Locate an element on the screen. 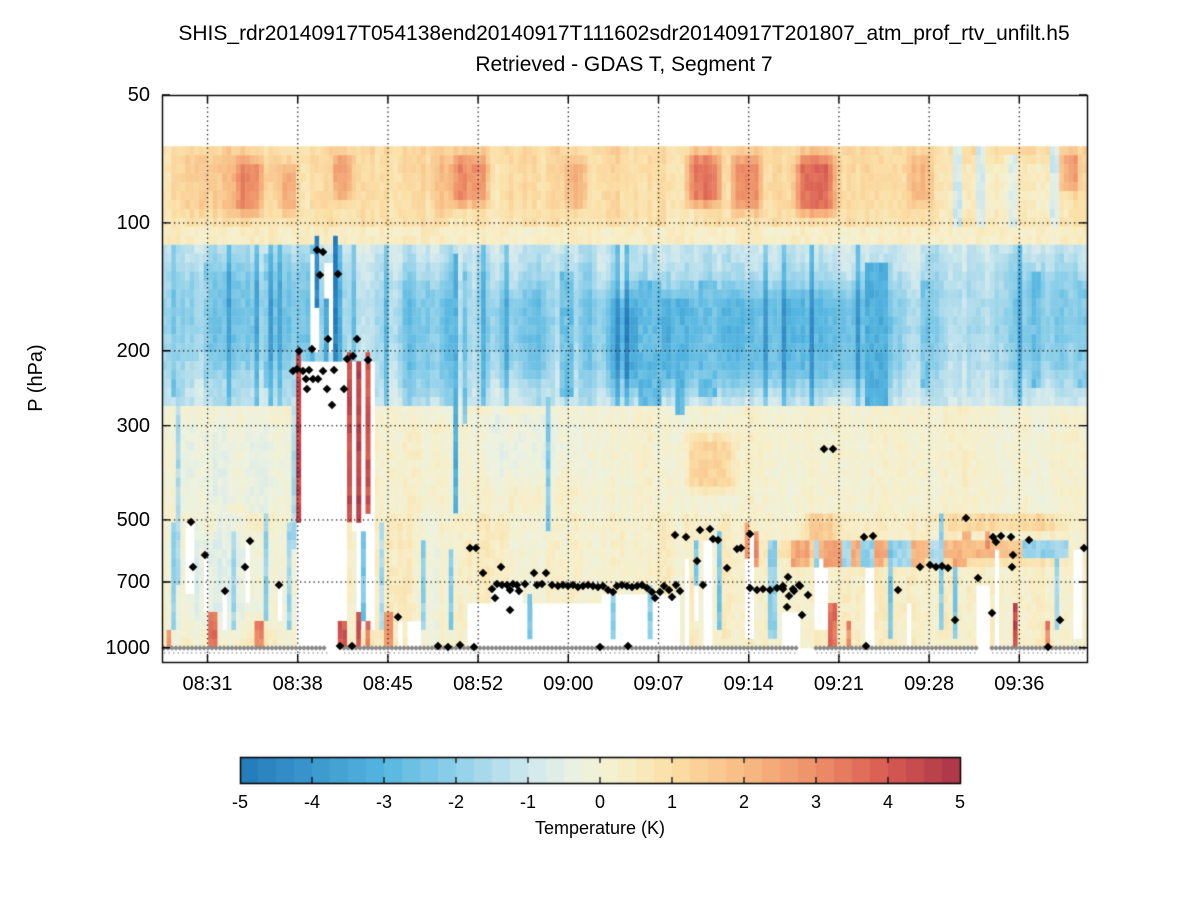 This screenshot has width=1200, height=900. x-tick-label: 08:52 is located at coordinates (478, 684).